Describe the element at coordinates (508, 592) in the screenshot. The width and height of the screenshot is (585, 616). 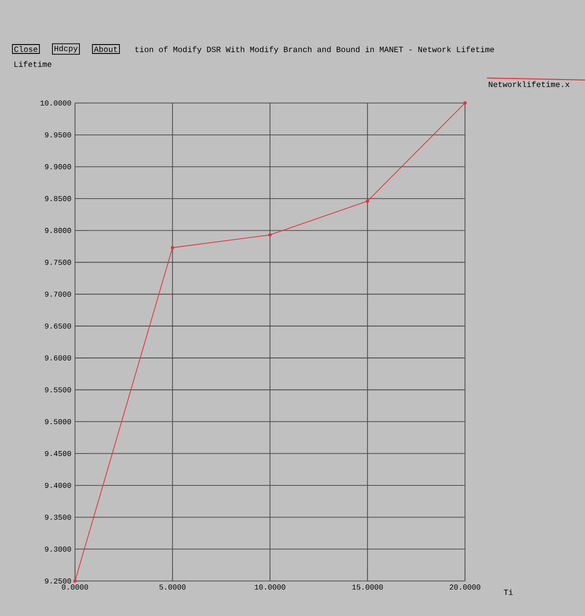
I see `x-axis-title: Ti` at that location.